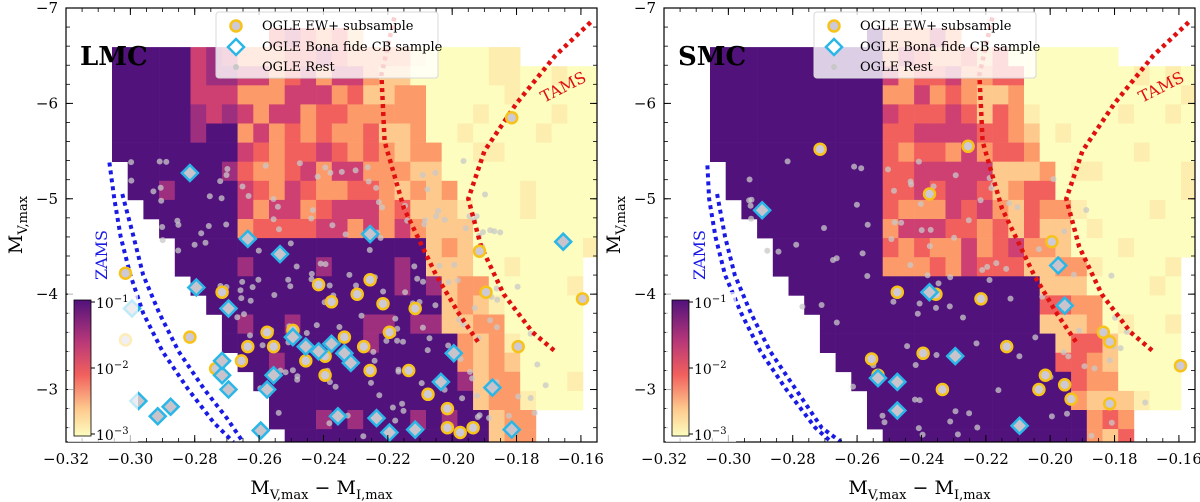 This screenshot has width=1200, height=502. Describe the element at coordinates (352, 47) in the screenshot. I see `legend-cb-label: OGLE Bona fide CB sample` at that location.